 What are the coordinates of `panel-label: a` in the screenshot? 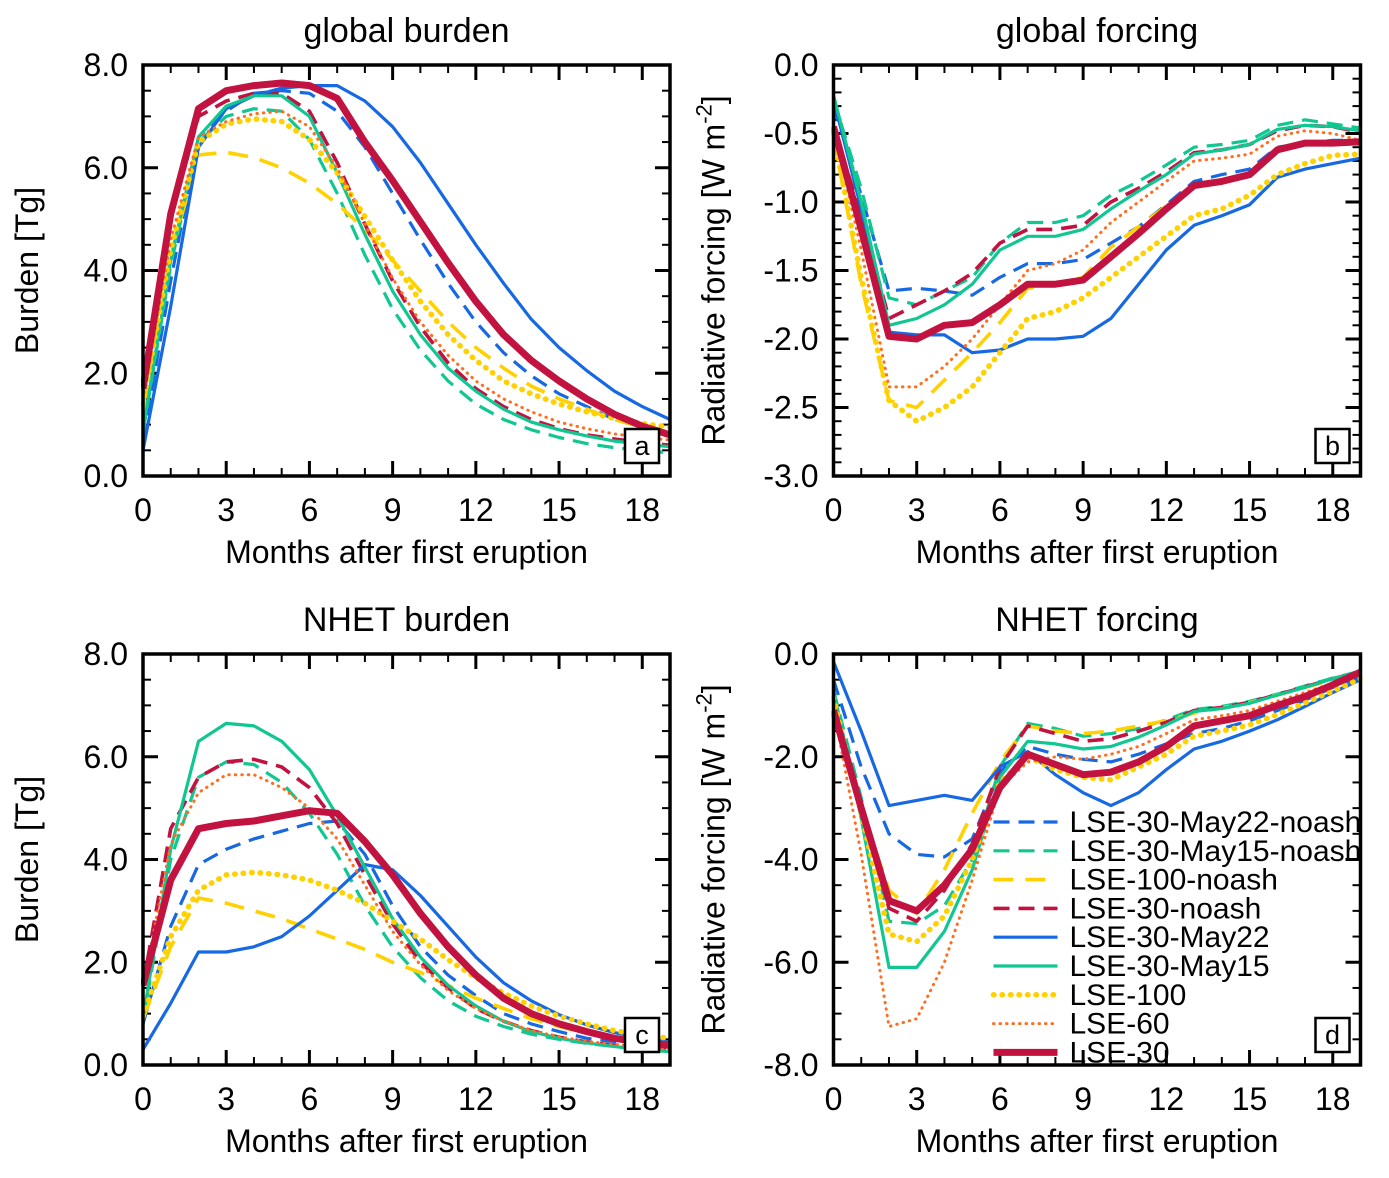 It's located at (642, 446).